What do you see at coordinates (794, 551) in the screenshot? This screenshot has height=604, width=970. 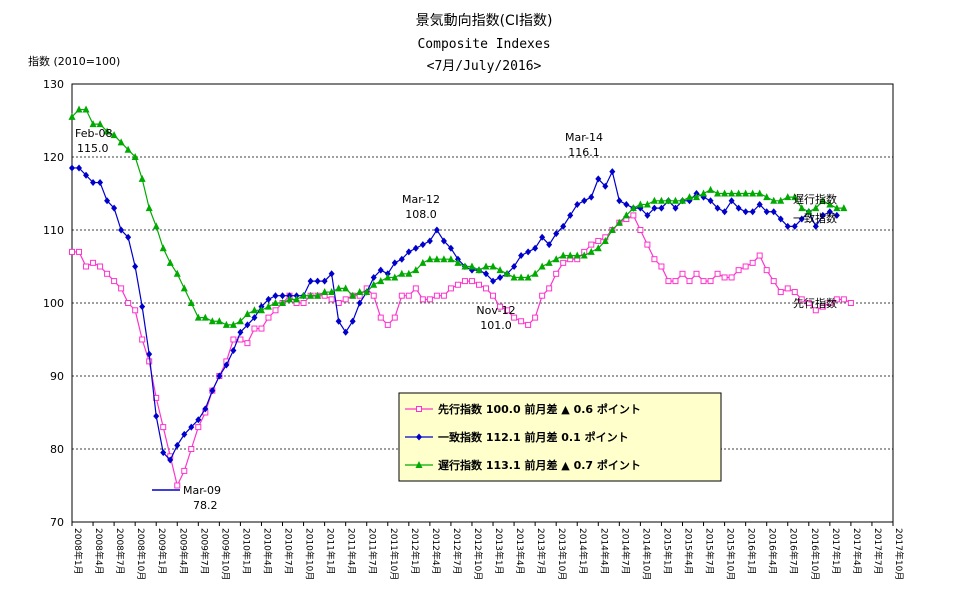 I see `x-tick-label: 2016年7月` at bounding box center [794, 551].